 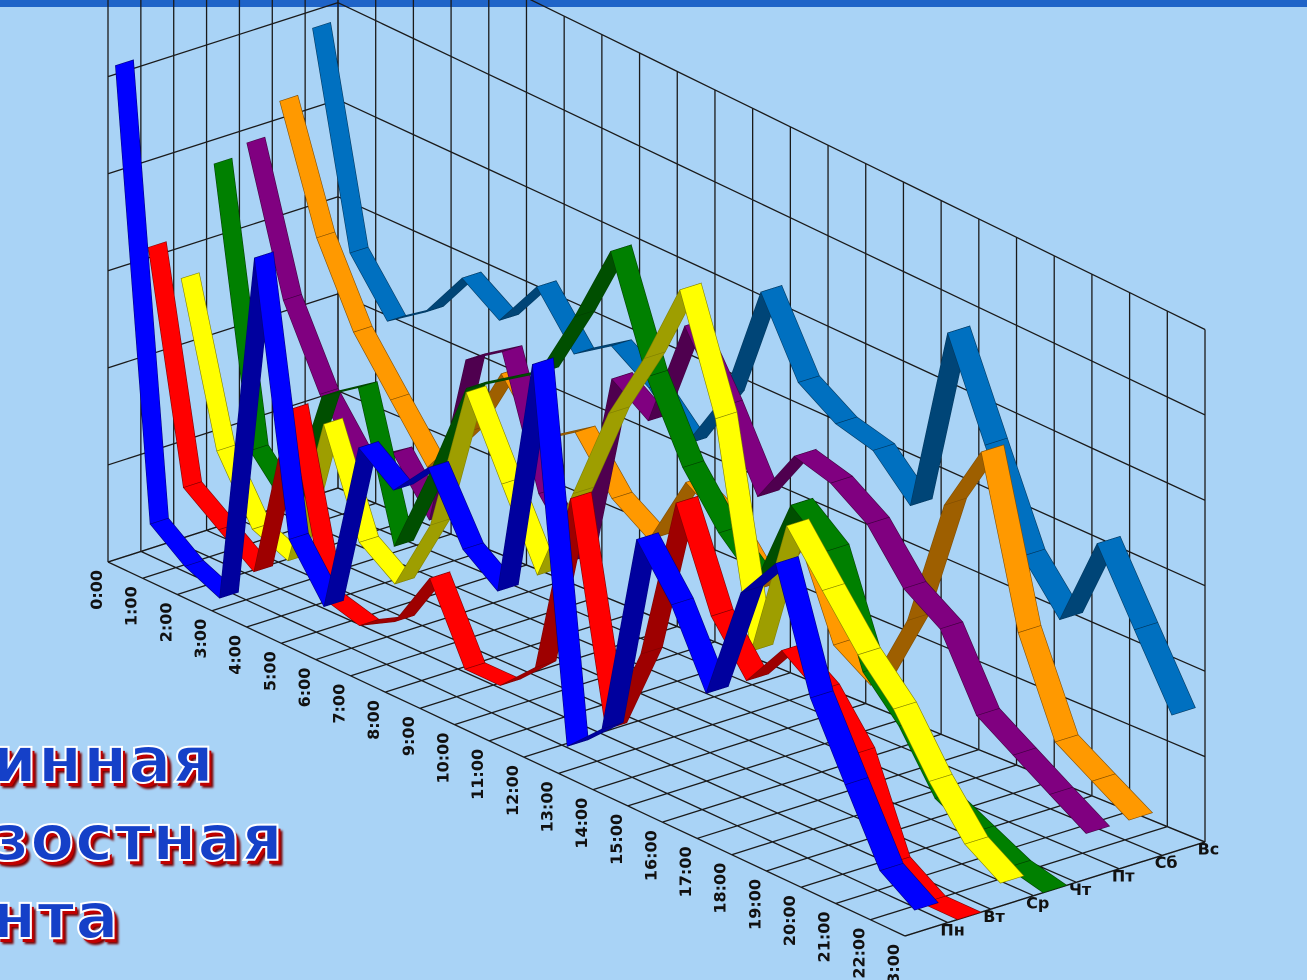 I want to click on title-line-2: зостная, so click(x=142, y=839).